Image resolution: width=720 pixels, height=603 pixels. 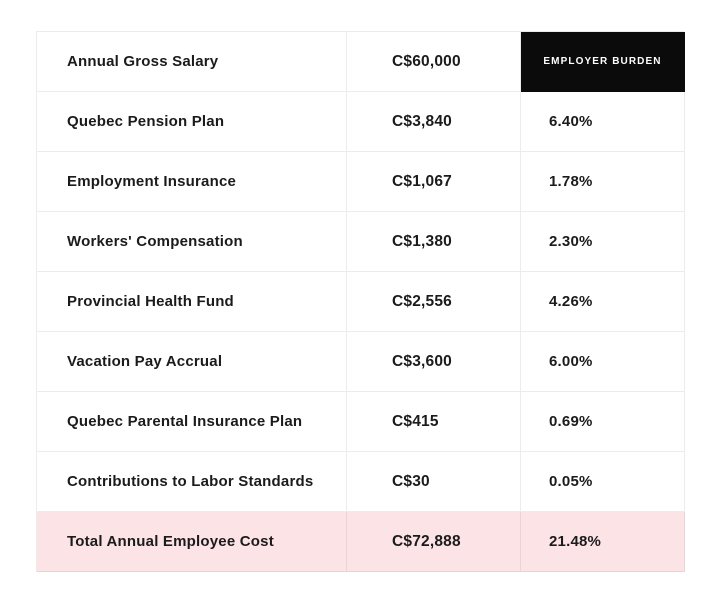 What do you see at coordinates (192, 542) in the screenshot?
I see `total-item-cell: Total Annual Employee Cost` at bounding box center [192, 542].